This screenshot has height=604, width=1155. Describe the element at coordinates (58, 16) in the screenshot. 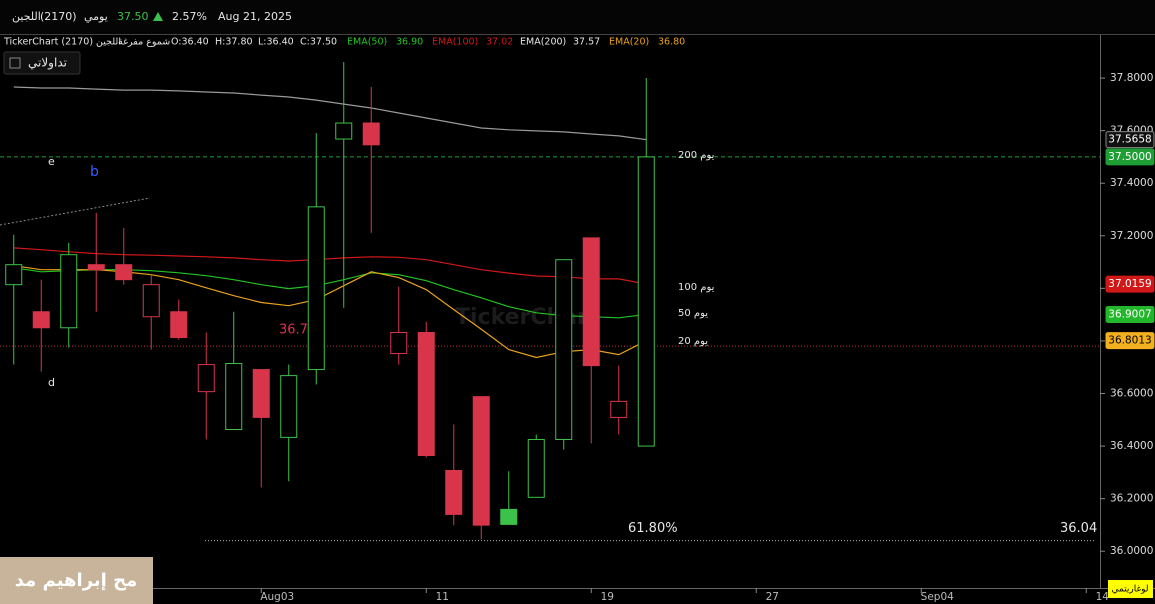

I see `symbol-code: (2170)` at that location.